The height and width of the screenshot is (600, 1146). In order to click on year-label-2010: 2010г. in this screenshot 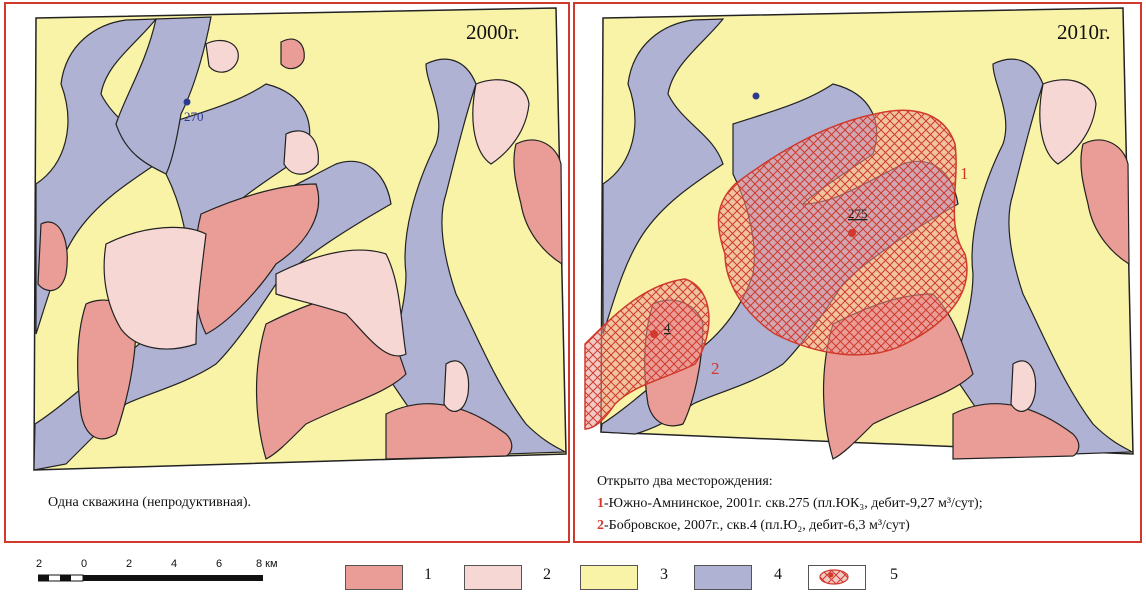, I will do `click(1084, 32)`.